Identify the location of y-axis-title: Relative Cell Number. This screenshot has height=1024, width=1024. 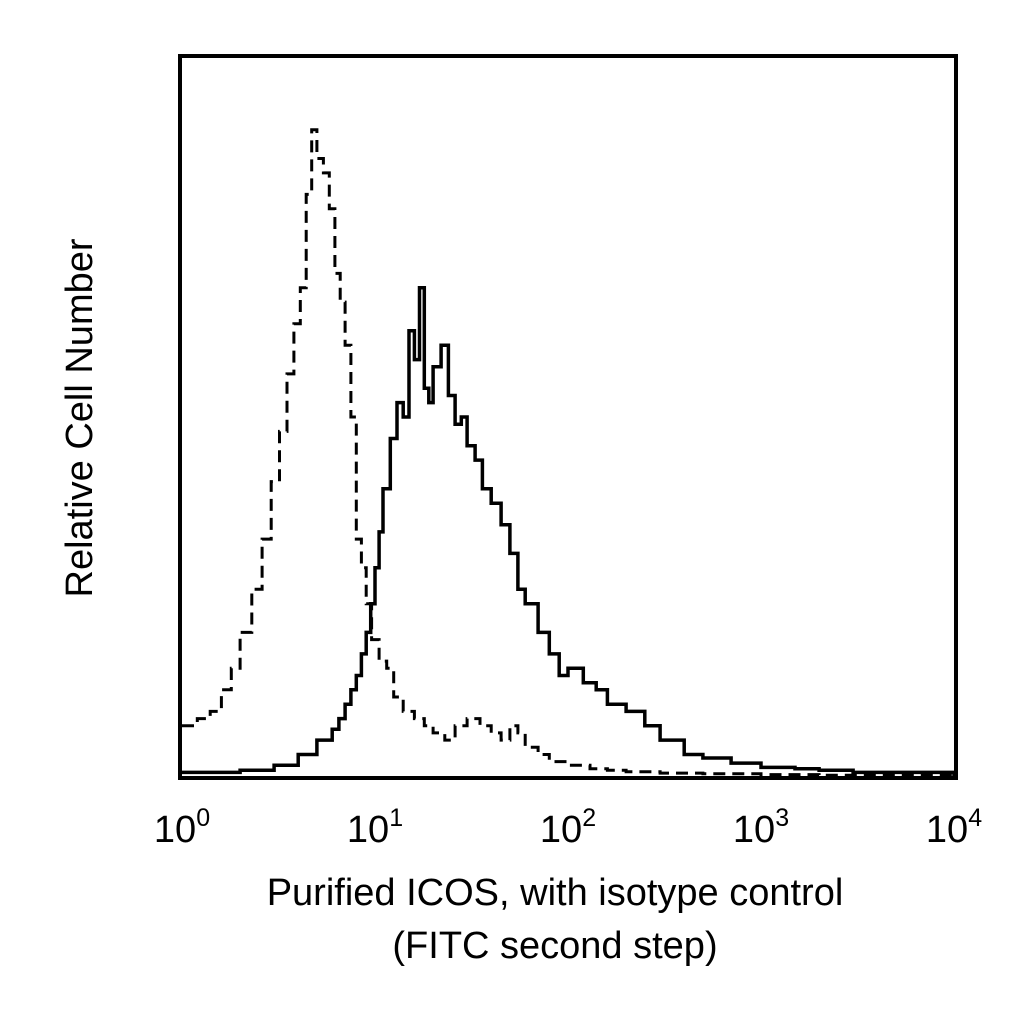
(80, 417).